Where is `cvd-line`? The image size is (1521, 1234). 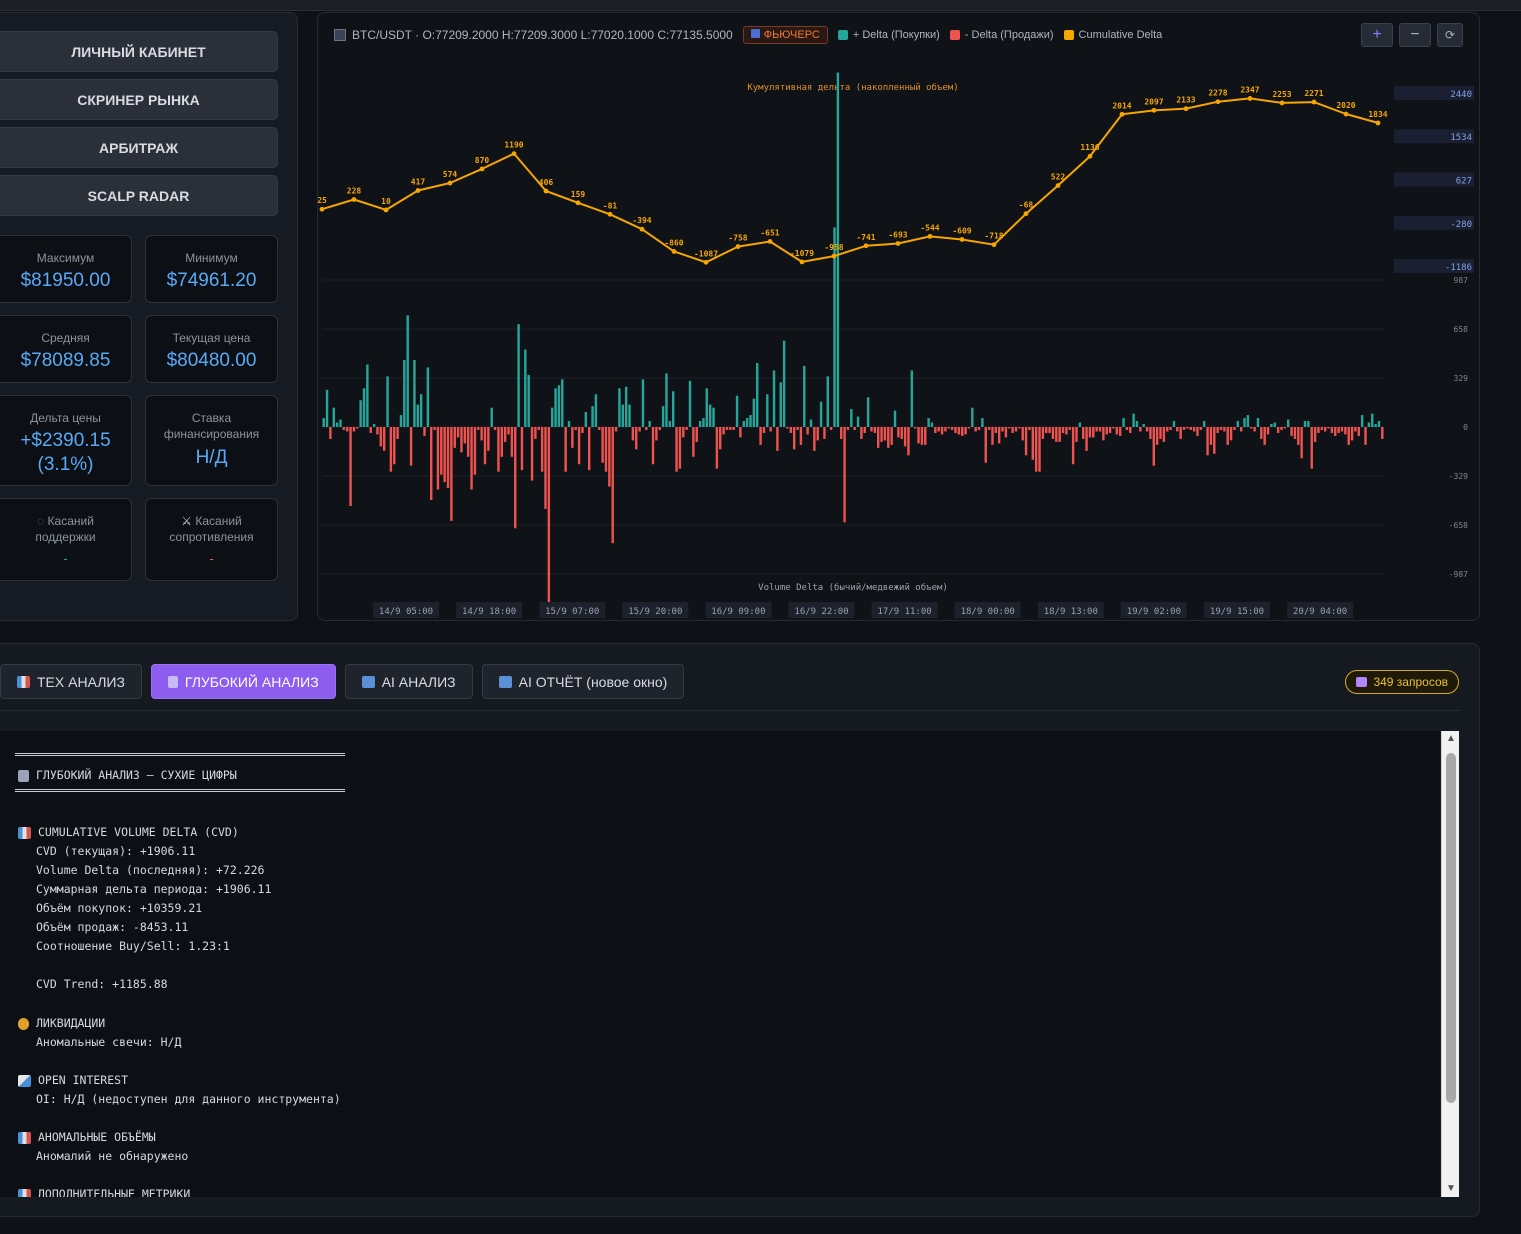 cvd-line is located at coordinates (850, 180).